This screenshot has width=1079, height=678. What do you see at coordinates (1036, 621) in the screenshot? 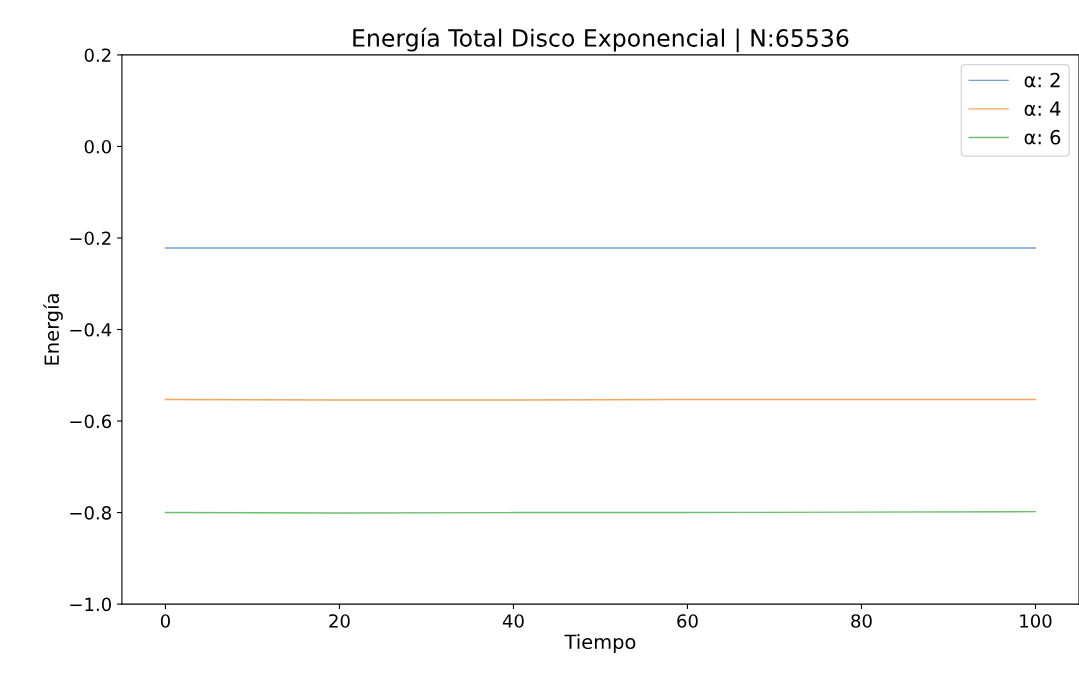
I see `x-tick-label: 100` at bounding box center [1036, 621].